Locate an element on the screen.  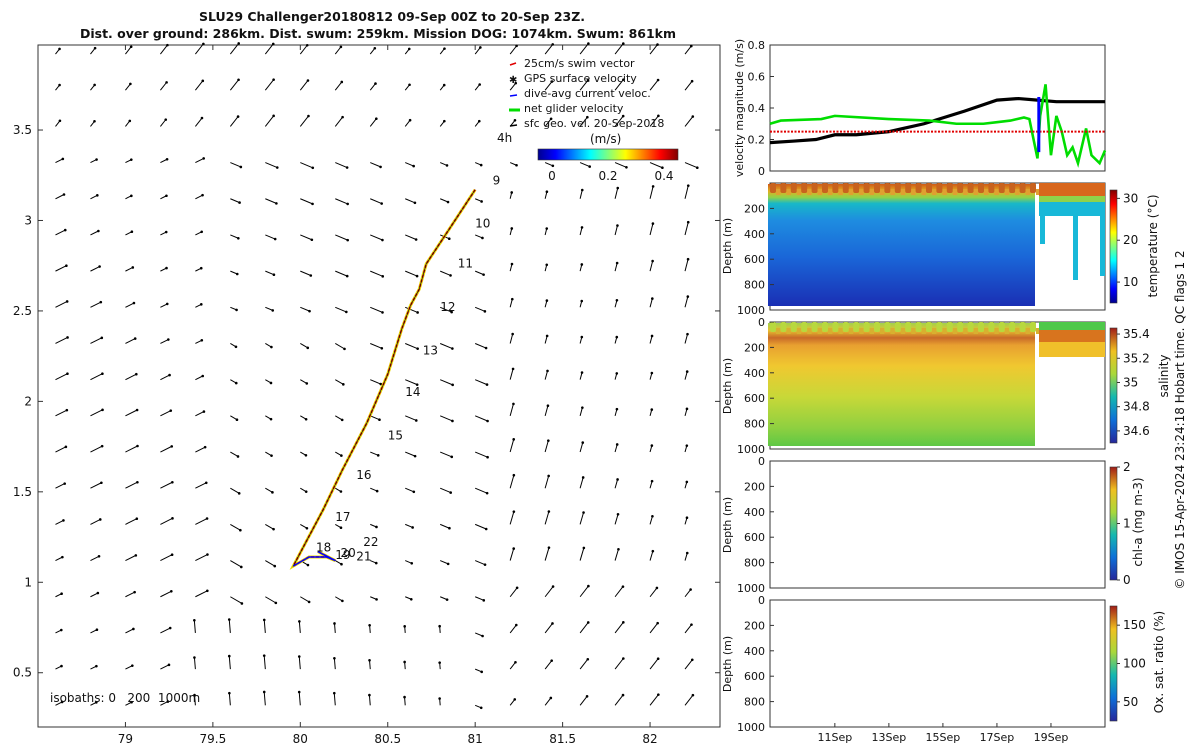
depth-ytick-label: 400 is located at coordinates (754, 373).